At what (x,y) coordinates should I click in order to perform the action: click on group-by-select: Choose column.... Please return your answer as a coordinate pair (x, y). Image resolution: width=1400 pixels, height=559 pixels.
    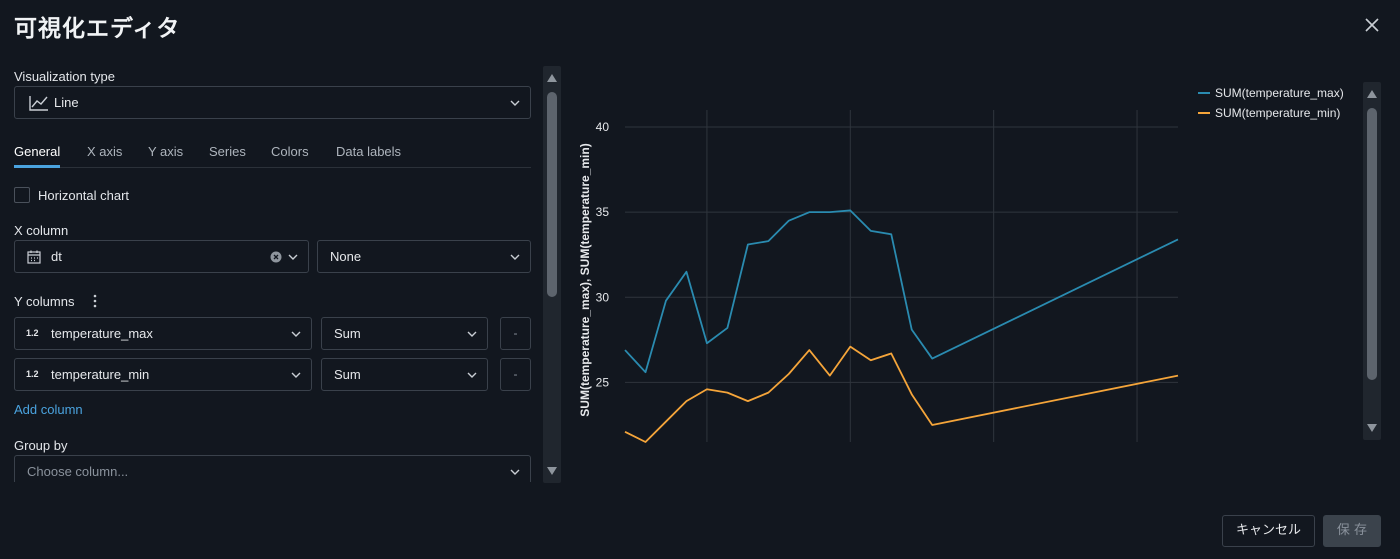
    Looking at the image, I should click on (272, 468).